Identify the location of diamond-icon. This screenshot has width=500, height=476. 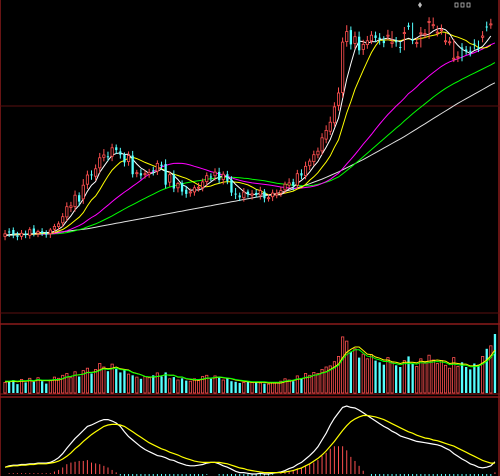
(420, 5).